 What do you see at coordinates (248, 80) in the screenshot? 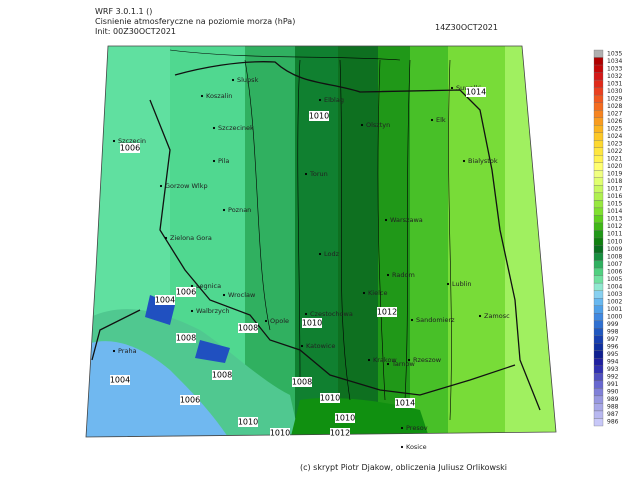
I see `city-label: Slupsk` at bounding box center [248, 80].